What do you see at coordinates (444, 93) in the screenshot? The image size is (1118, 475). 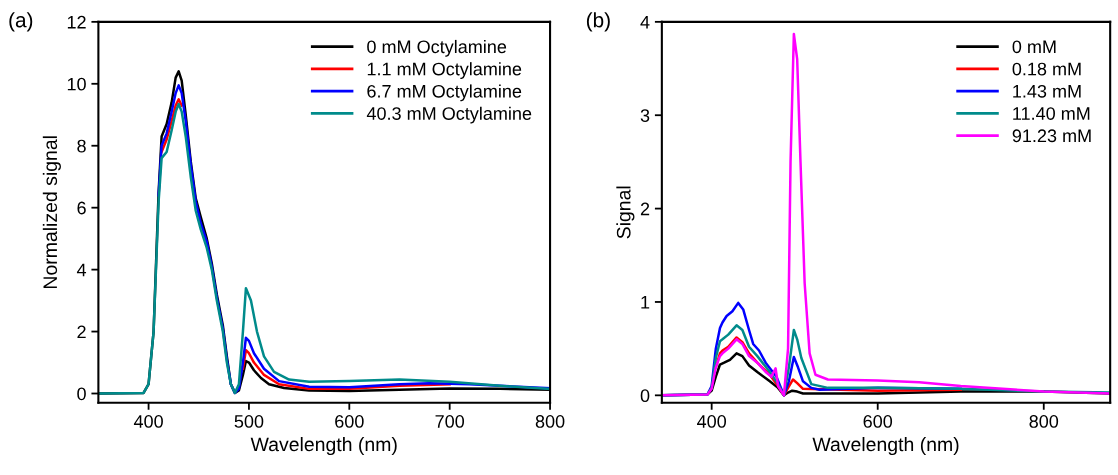 I see `legend-label: 6.7 mM Octylamine` at bounding box center [444, 93].